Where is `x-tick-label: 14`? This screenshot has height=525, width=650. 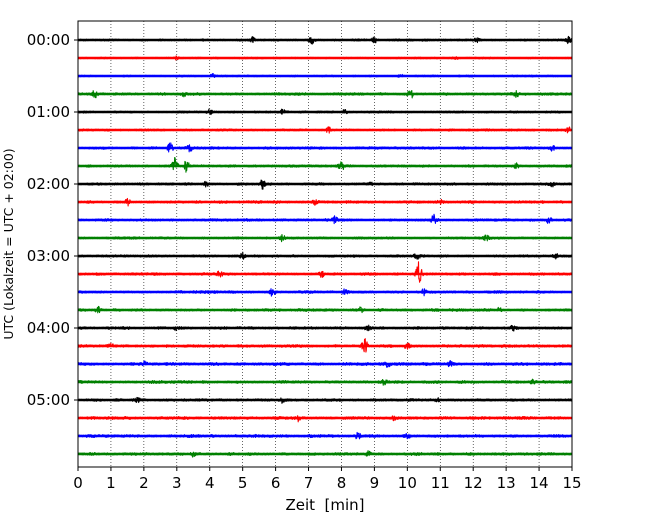 x-tick-label: 14 is located at coordinates (539, 483).